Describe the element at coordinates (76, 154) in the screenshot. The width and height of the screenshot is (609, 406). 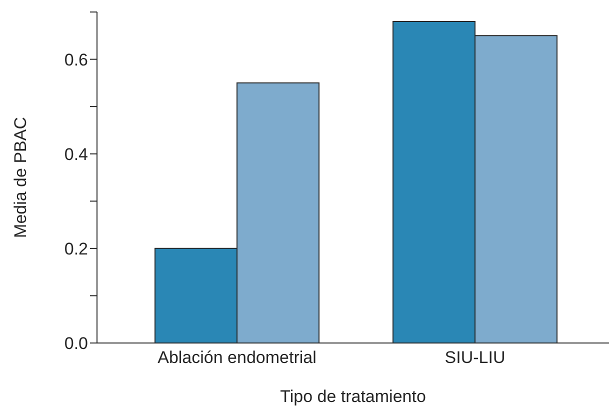
I see `y-tick-label: 0.4` at that location.